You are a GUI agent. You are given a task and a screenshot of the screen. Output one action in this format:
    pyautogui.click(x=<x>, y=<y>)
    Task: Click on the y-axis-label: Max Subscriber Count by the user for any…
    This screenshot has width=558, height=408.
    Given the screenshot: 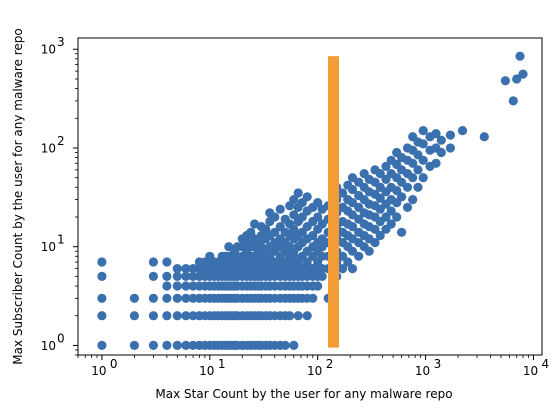 What is the action you would take?
    pyautogui.click(x=18, y=196)
    